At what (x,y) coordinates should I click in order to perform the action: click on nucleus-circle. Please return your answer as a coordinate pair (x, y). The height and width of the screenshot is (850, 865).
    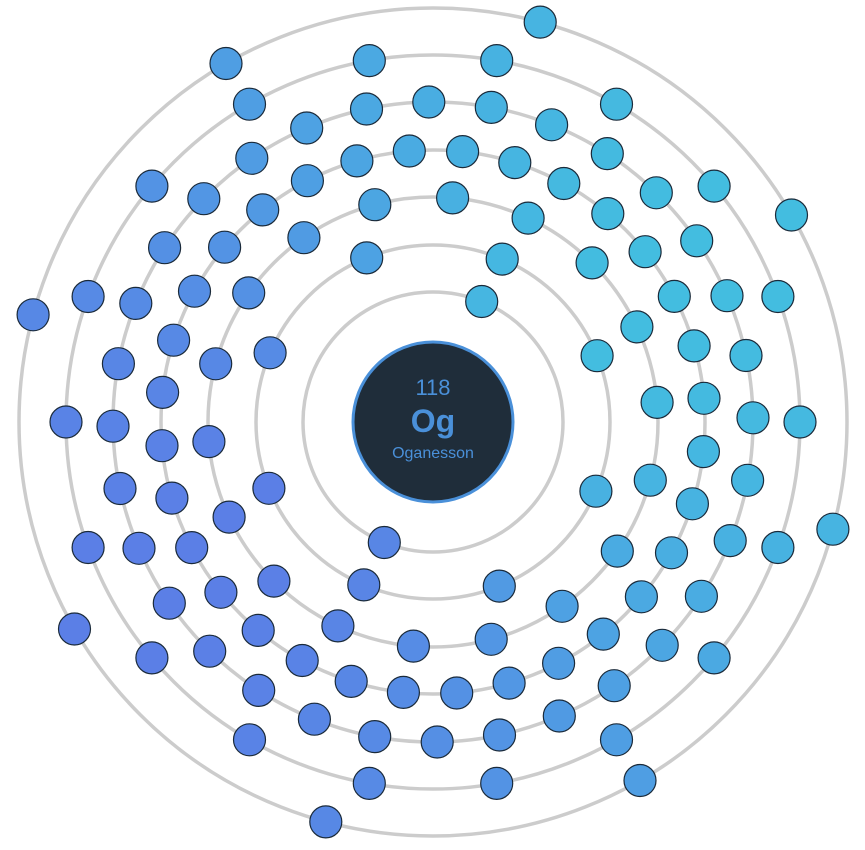
    Looking at the image, I should click on (433, 422).